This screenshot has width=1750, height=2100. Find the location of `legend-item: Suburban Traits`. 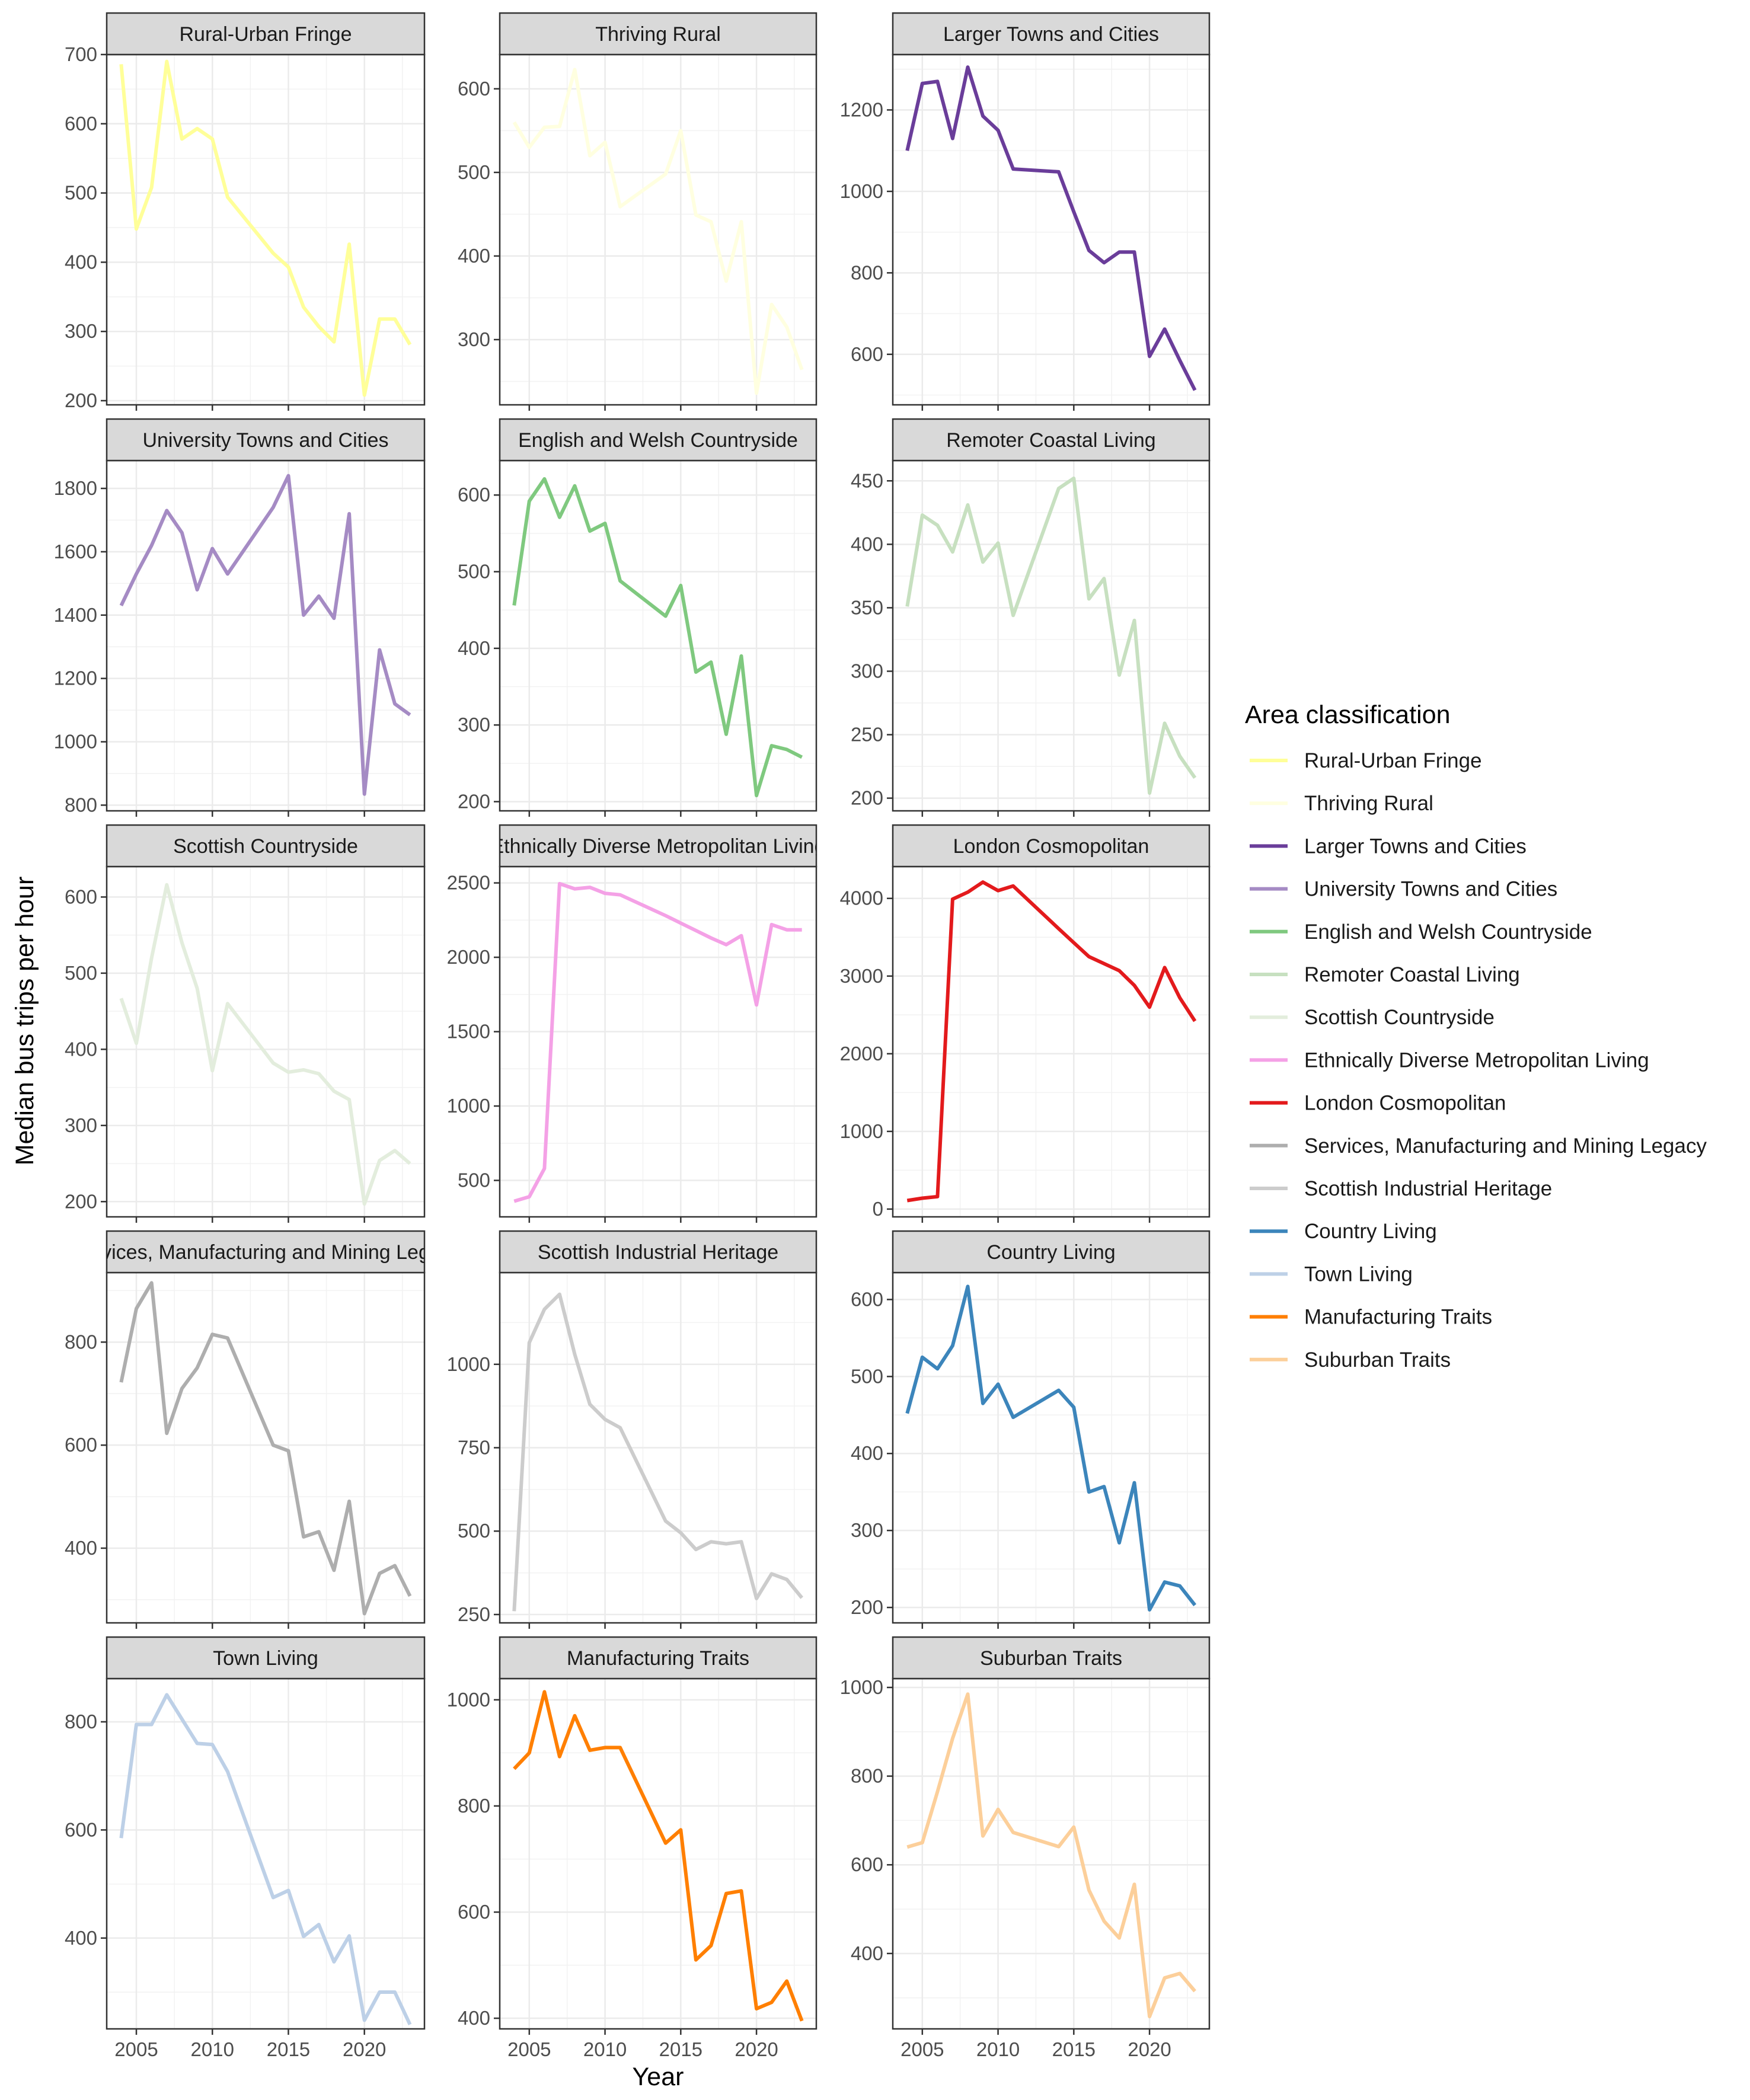

legend-item: Suburban Traits is located at coordinates (1351, 1360).